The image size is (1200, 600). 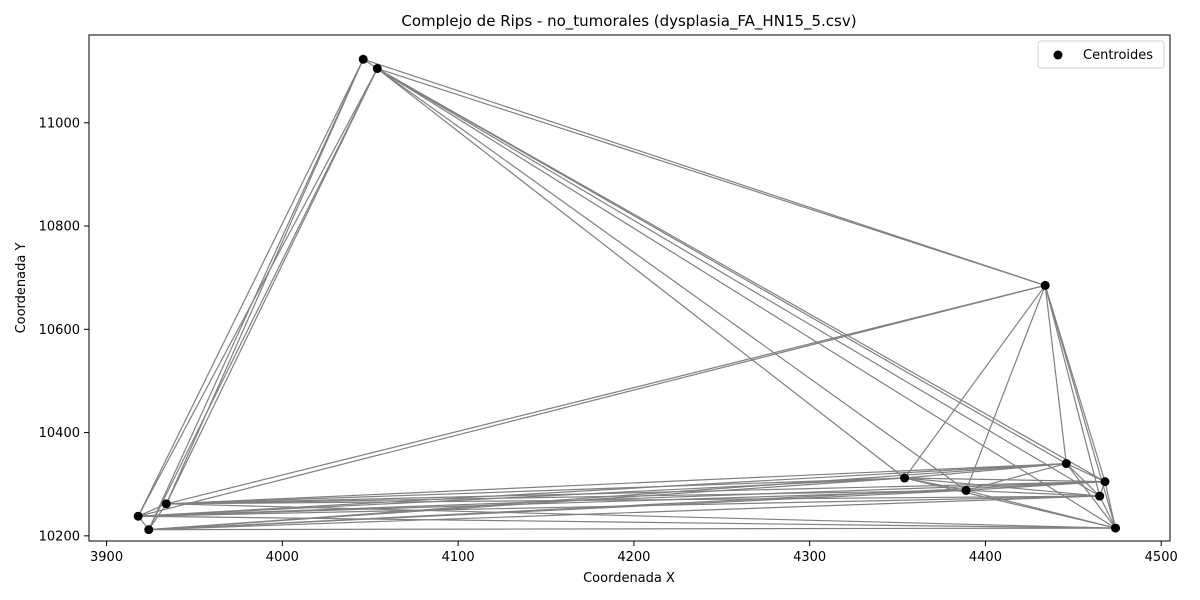 What do you see at coordinates (59, 123) in the screenshot?
I see `y-tick-label: 11000` at bounding box center [59, 123].